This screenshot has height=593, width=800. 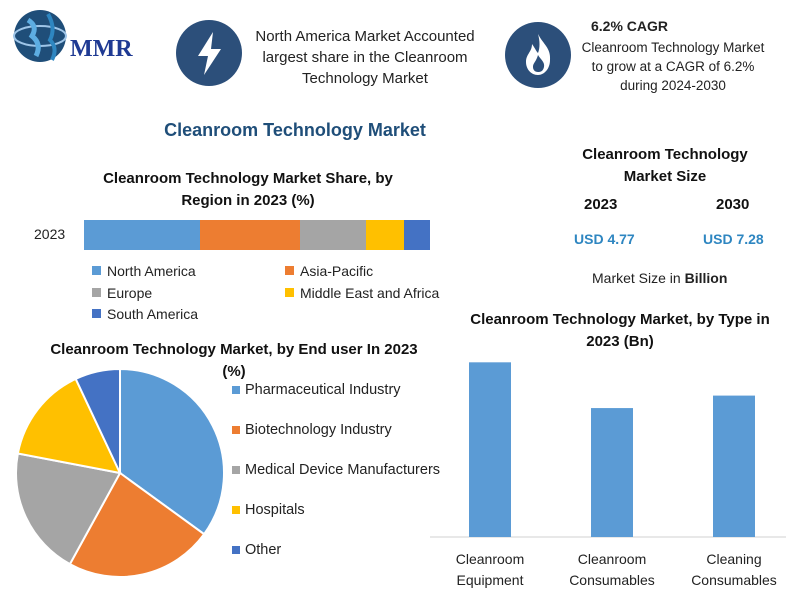 What do you see at coordinates (323, 390) in the screenshot?
I see `pie-legend-label: Pharmaceutical Industry` at bounding box center [323, 390].